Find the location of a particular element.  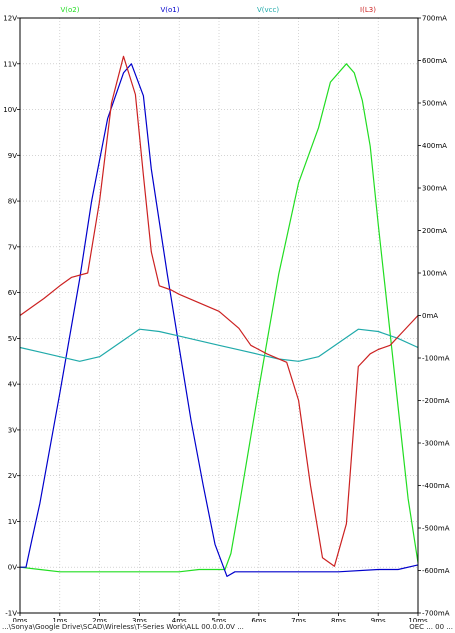

left-tick-label: 11V is located at coordinates (10, 64).